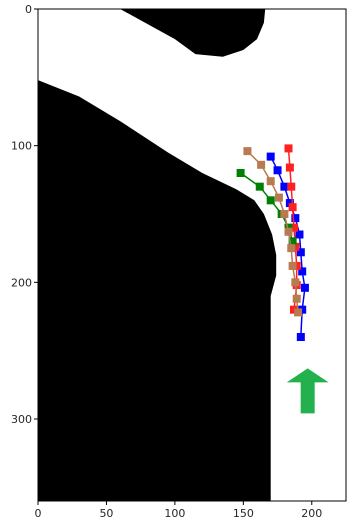 The width and height of the screenshot is (347, 521). I want to click on obstacle-top, so click(193, 33).